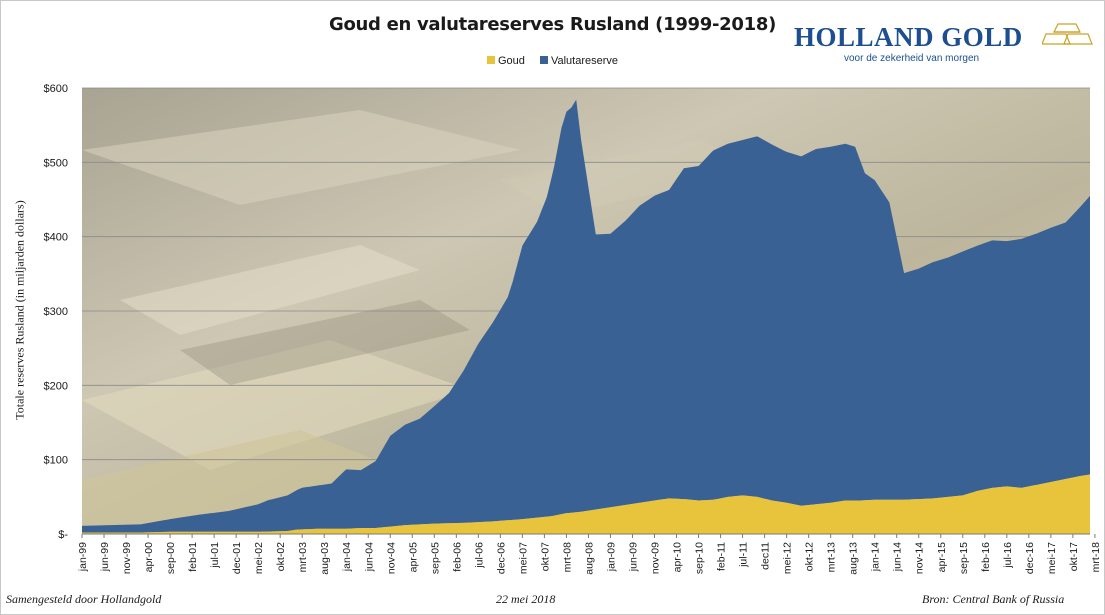  I want to click on x-tick-label: jul-01, so click(215, 555).